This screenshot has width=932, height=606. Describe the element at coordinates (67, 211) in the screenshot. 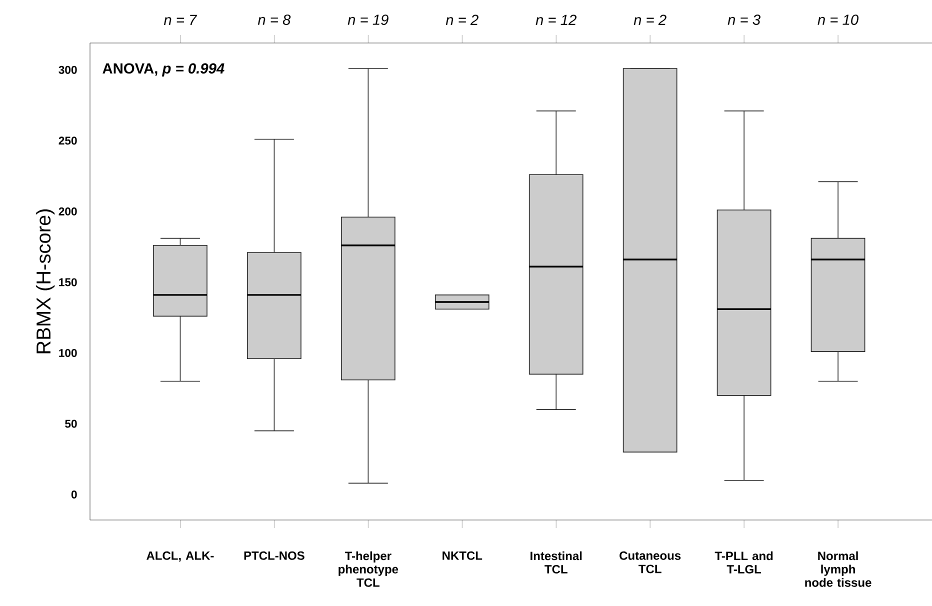

I see `y-tick-label: 200` at that location.